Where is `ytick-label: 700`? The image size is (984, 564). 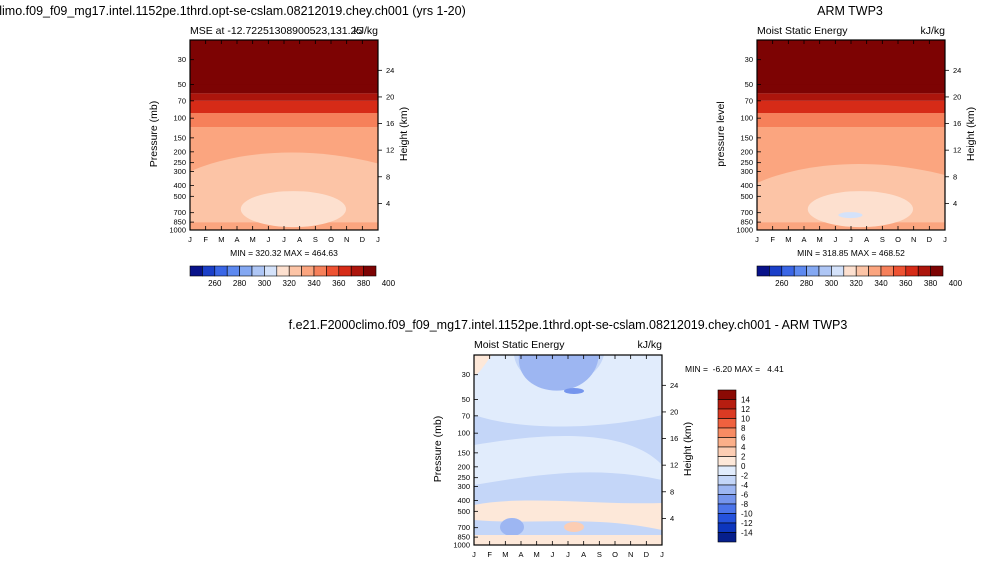 ytick-label: 700 is located at coordinates (463, 527).